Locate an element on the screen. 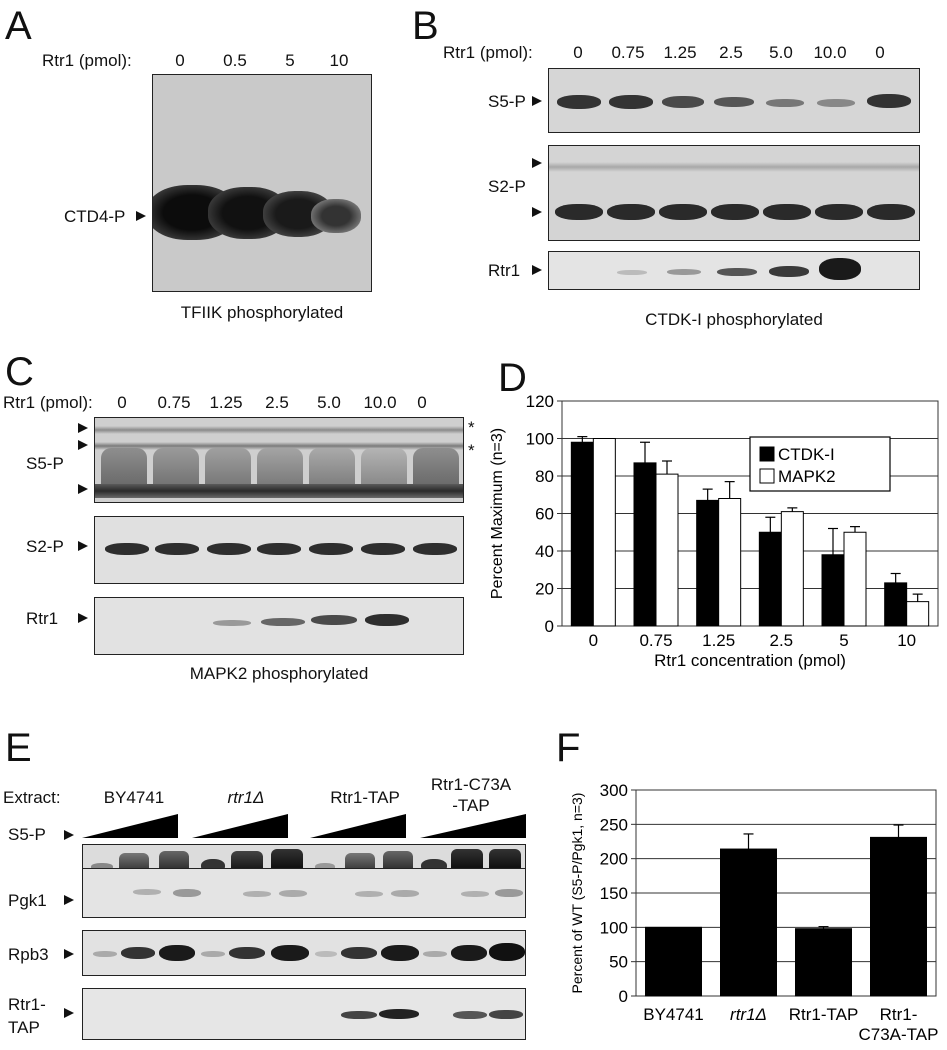 The image size is (947, 1050). panel-e-blot-rtr1-tap is located at coordinates (304, 1014).